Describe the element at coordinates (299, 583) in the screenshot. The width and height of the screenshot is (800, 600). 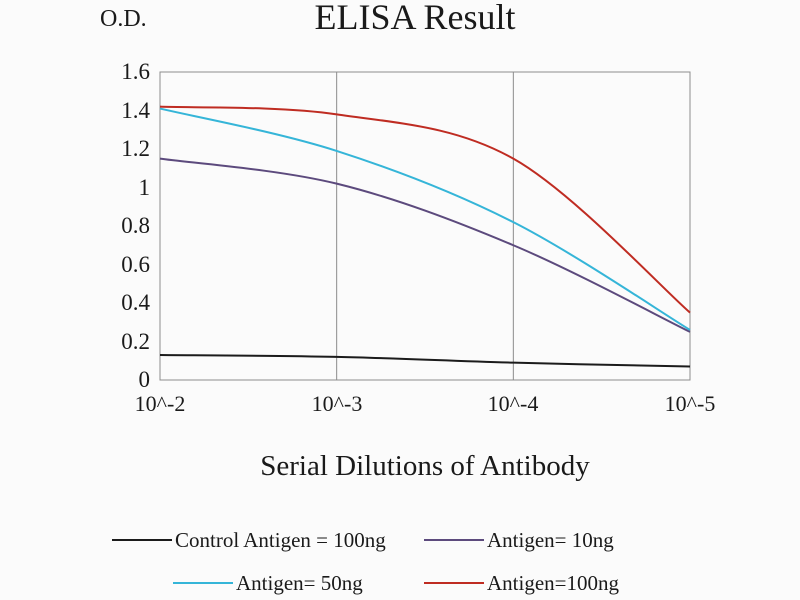
I see `legend-label: Antigen= 50ng` at that location.